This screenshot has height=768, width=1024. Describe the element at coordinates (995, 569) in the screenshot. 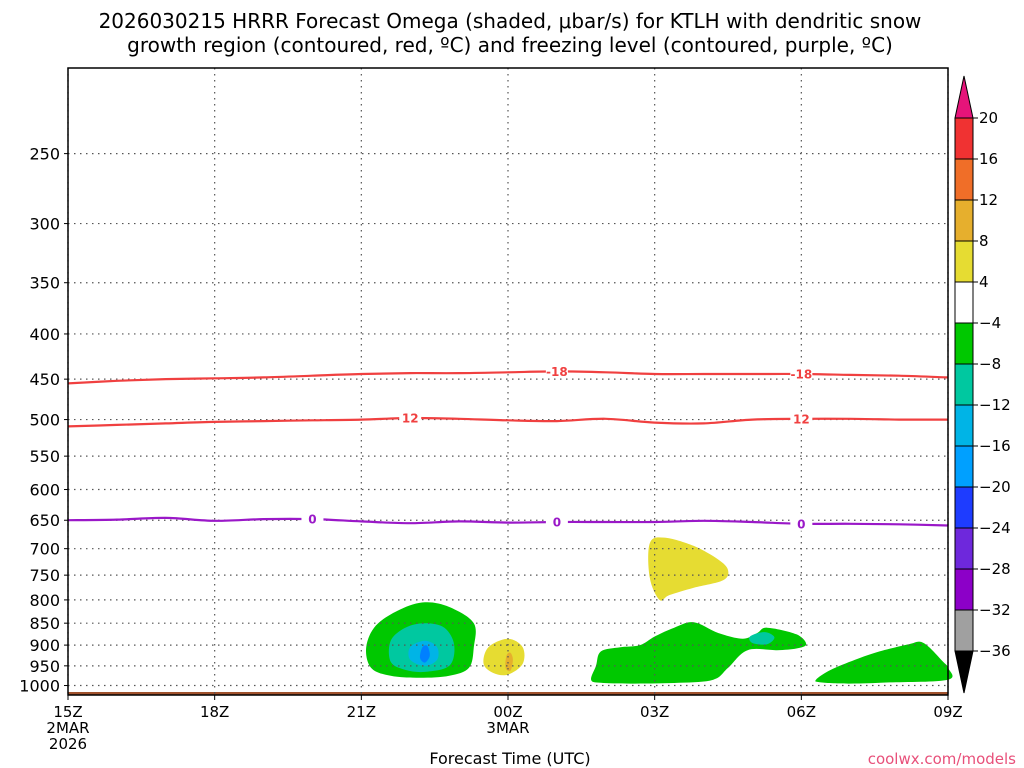

I see `colorbar-tick-label: −28` at that location.